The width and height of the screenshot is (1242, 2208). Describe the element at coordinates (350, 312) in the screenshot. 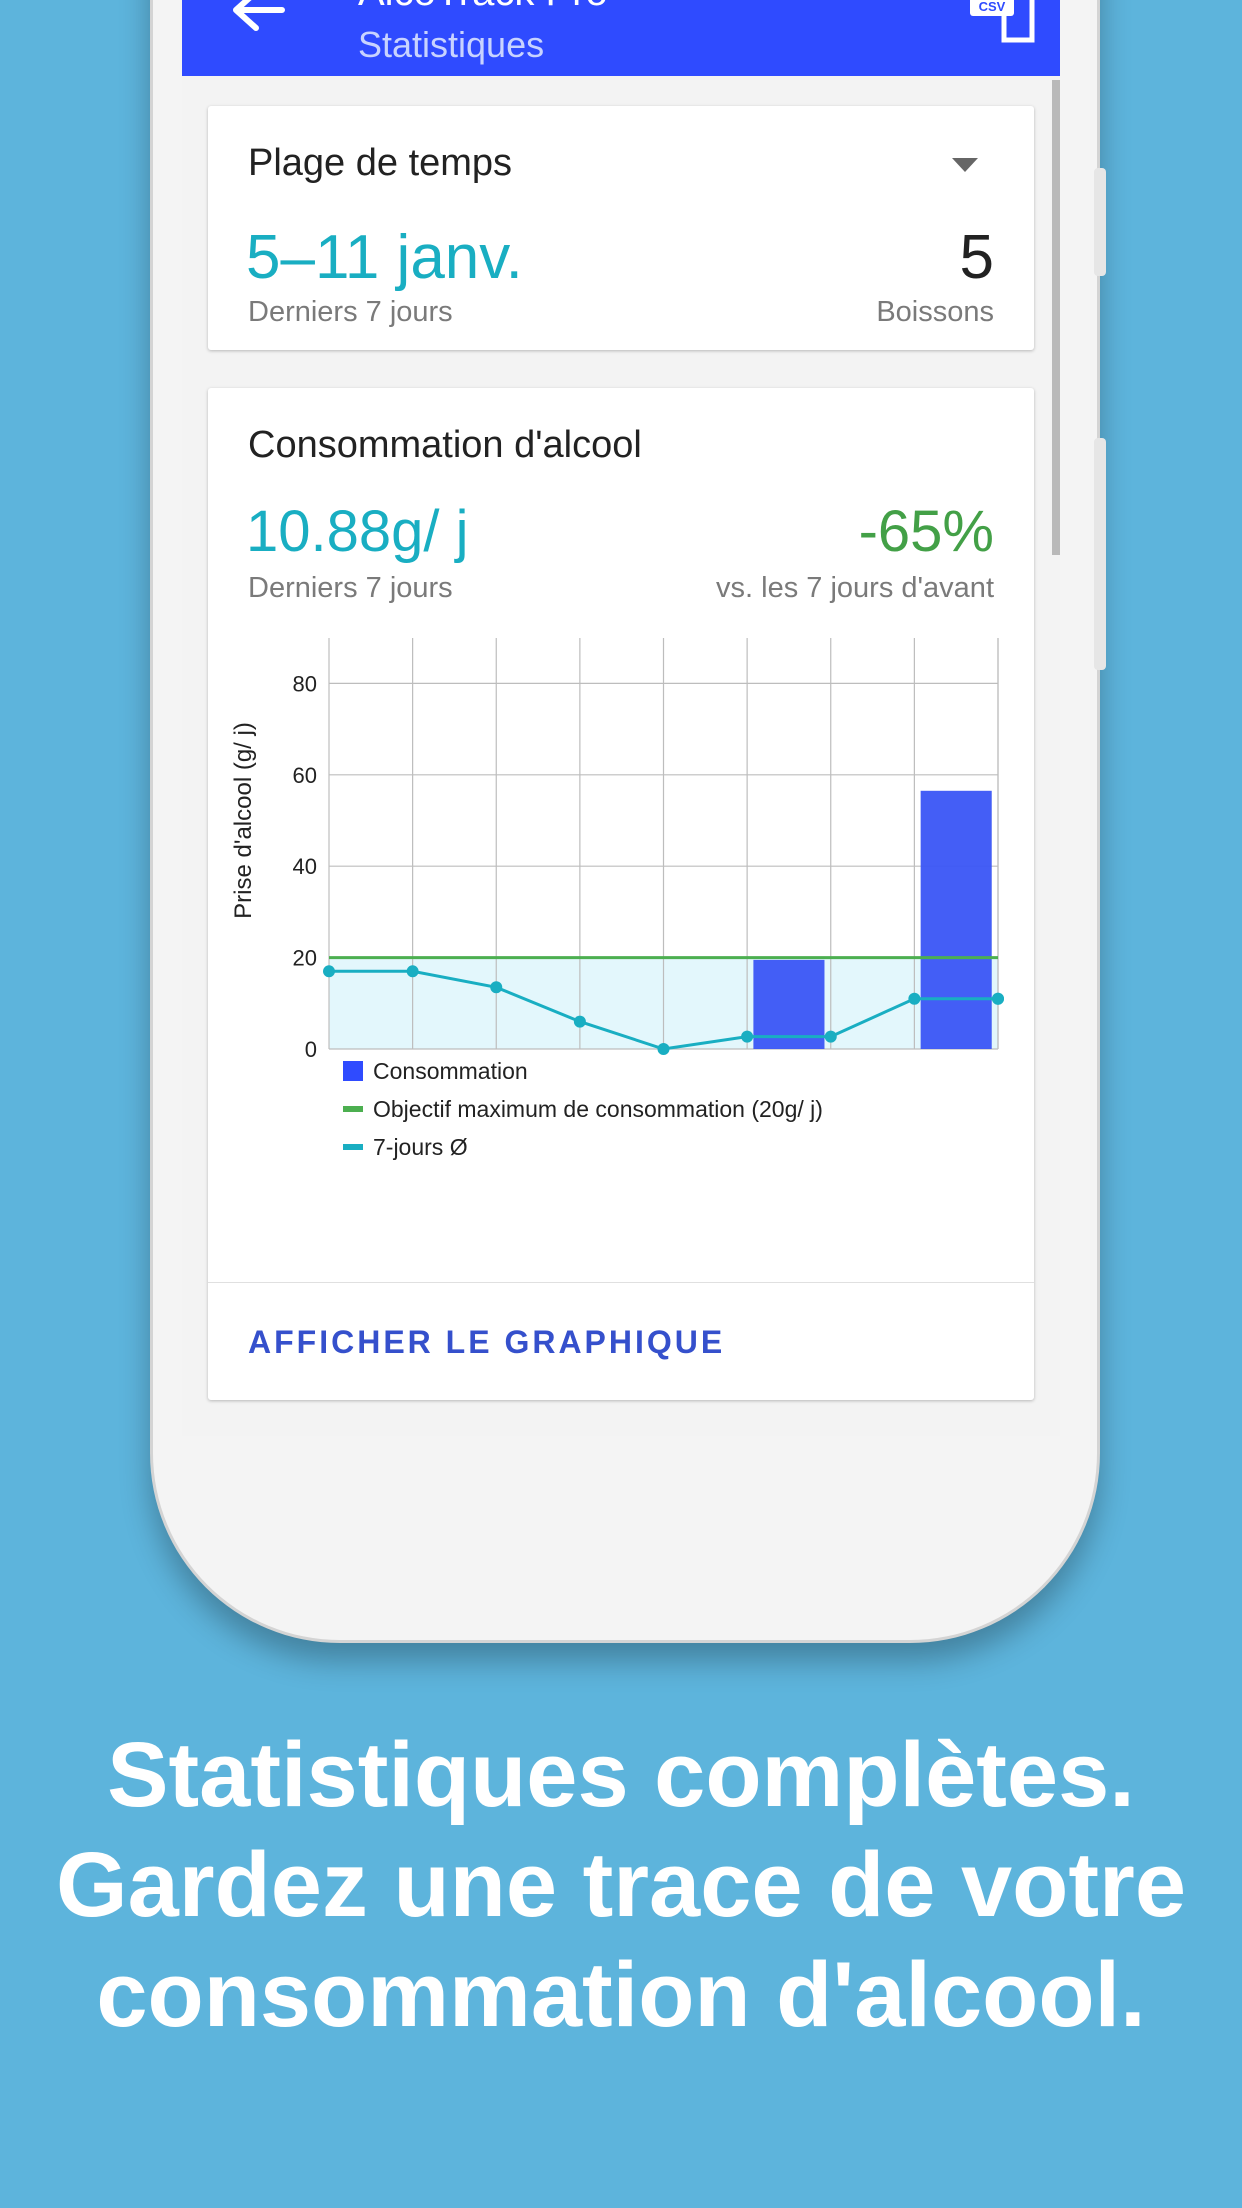

I see `time-range-period: Derniers 7 jours` at that location.